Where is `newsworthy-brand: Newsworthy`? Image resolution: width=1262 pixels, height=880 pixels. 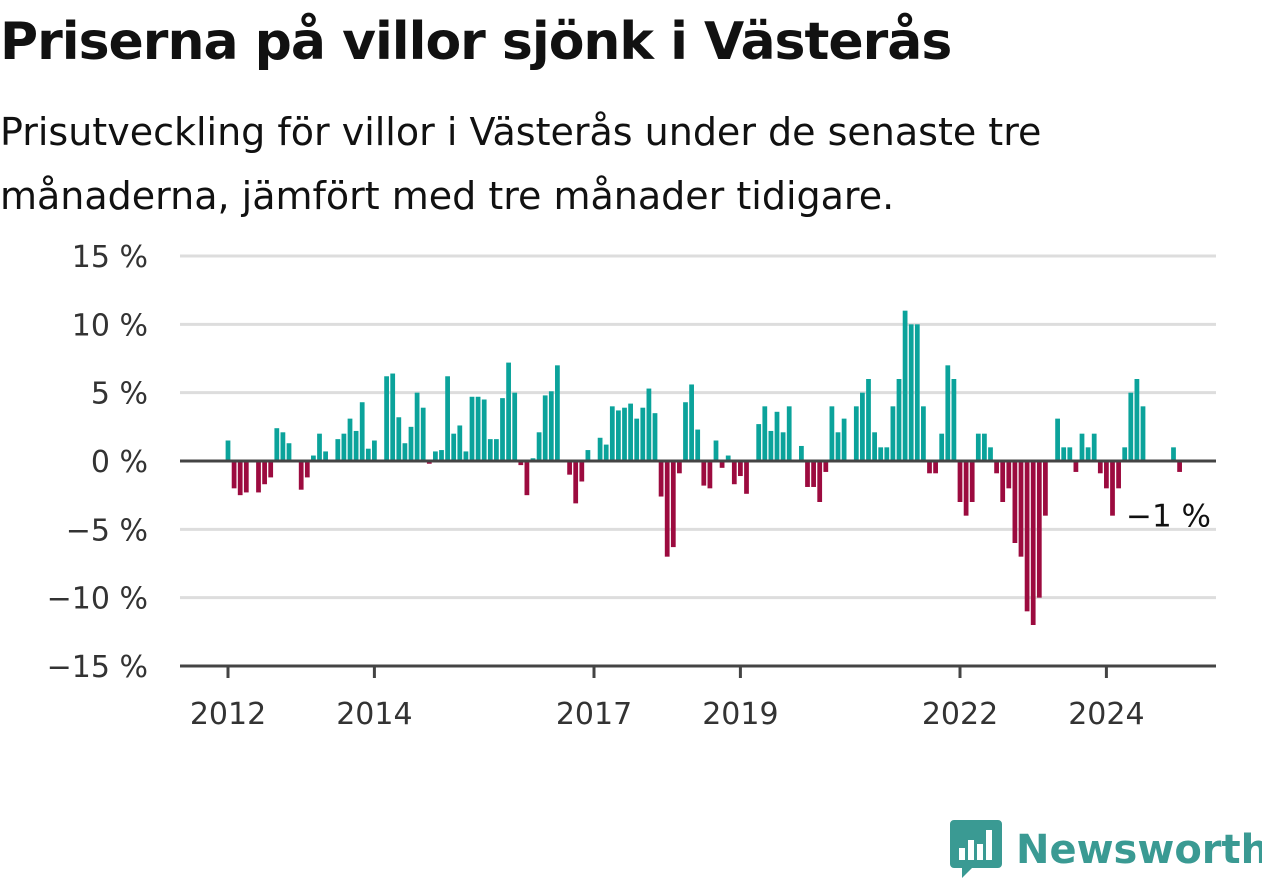 newsworthy-brand: Newsworthy is located at coordinates (1106, 850).